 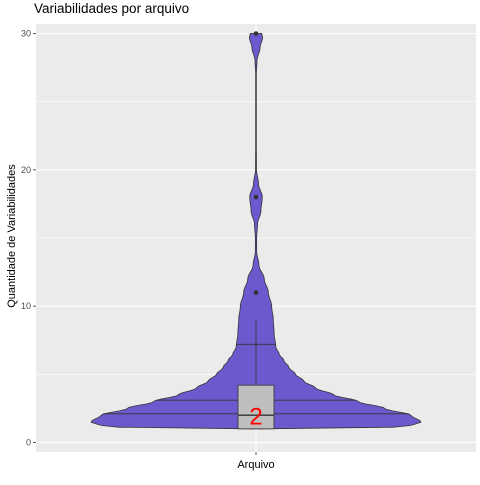 I want to click on x-axis-label: Arquivo, so click(x=256, y=465).